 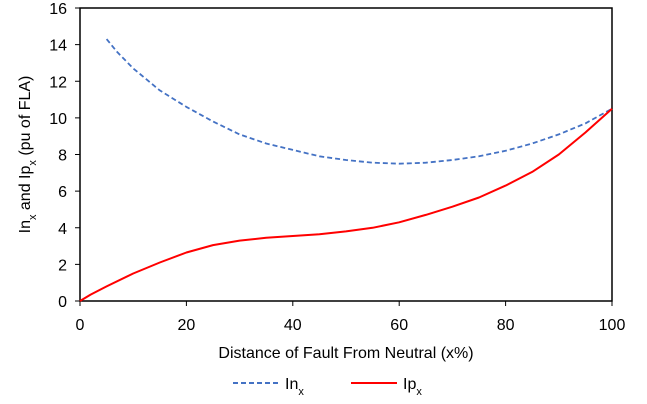 What do you see at coordinates (58, 9) in the screenshot?
I see `y-tick-label: 16` at bounding box center [58, 9].